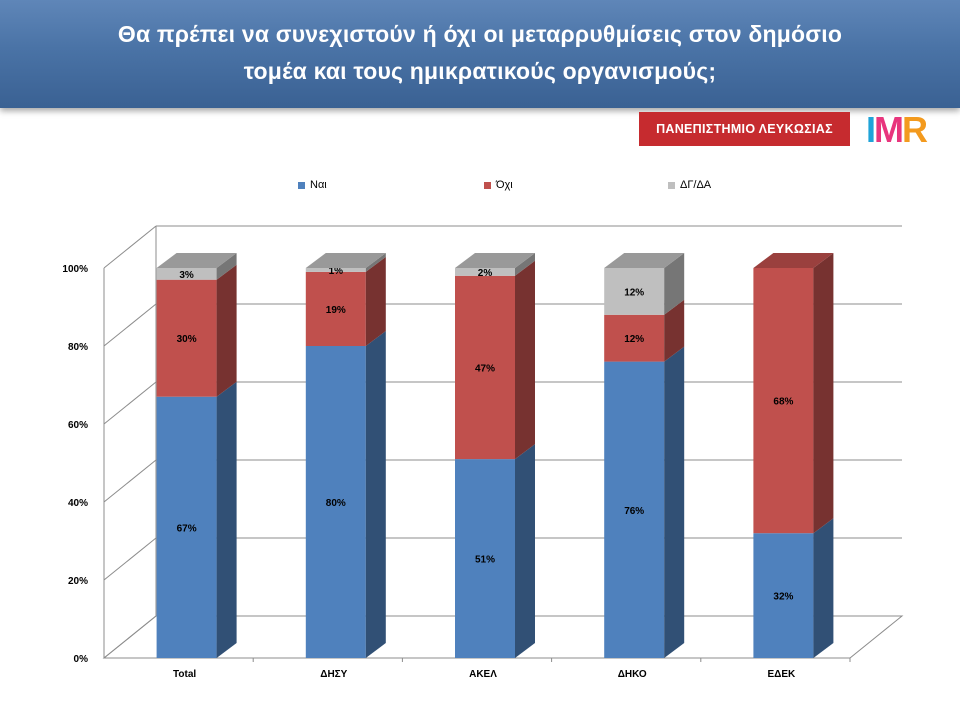 The width and height of the screenshot is (960, 720). I want to click on x-tick-label: ΕΔΕΚ, so click(782, 674).